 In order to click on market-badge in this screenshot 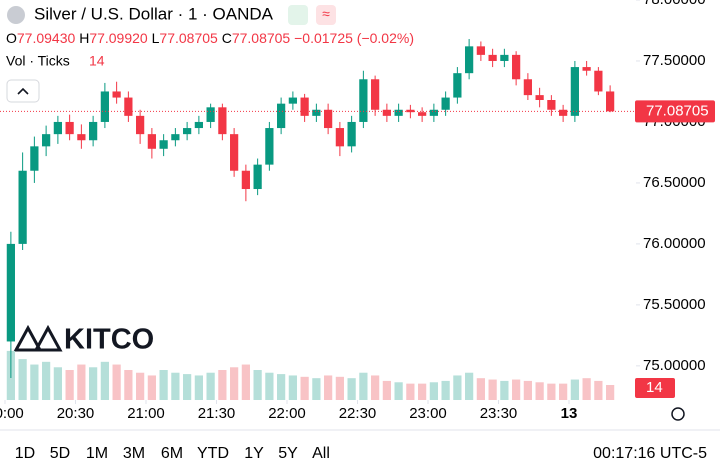, I will do `click(326, 15)`.